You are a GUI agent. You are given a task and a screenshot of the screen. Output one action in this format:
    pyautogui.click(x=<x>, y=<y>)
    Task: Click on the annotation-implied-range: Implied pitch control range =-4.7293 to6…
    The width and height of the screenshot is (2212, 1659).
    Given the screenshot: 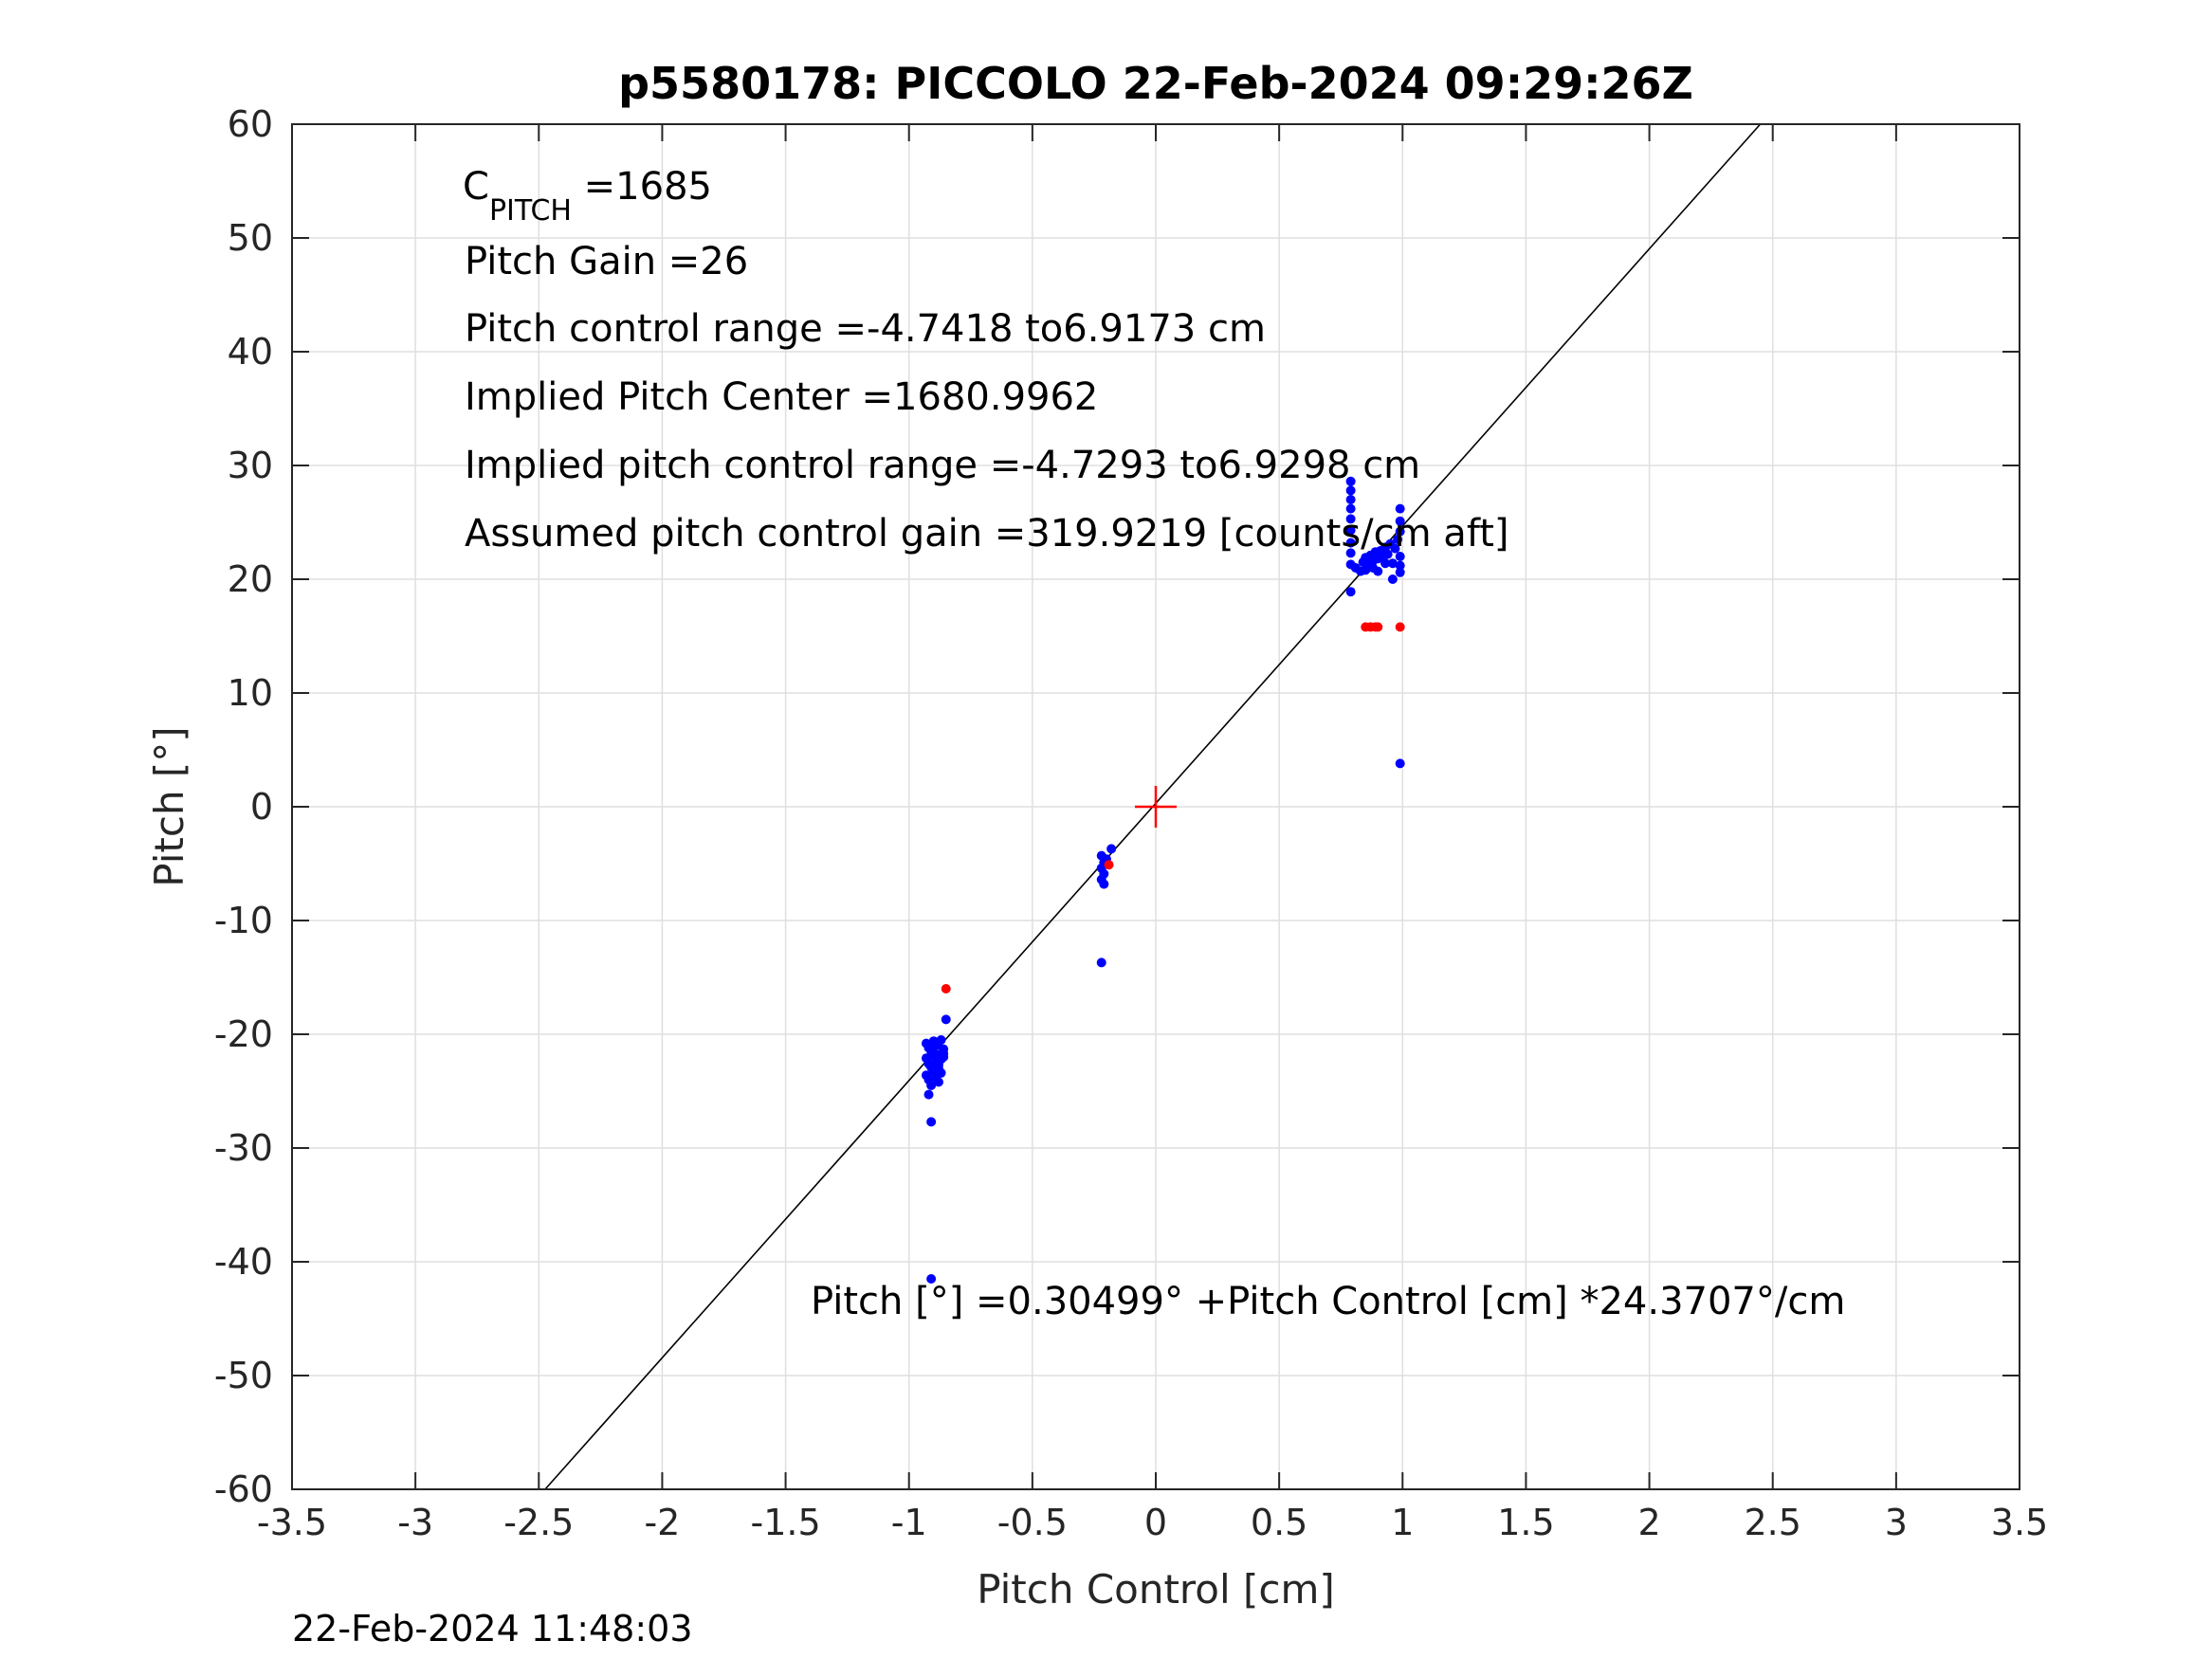 What is the action you would take?
    pyautogui.click(x=942, y=465)
    